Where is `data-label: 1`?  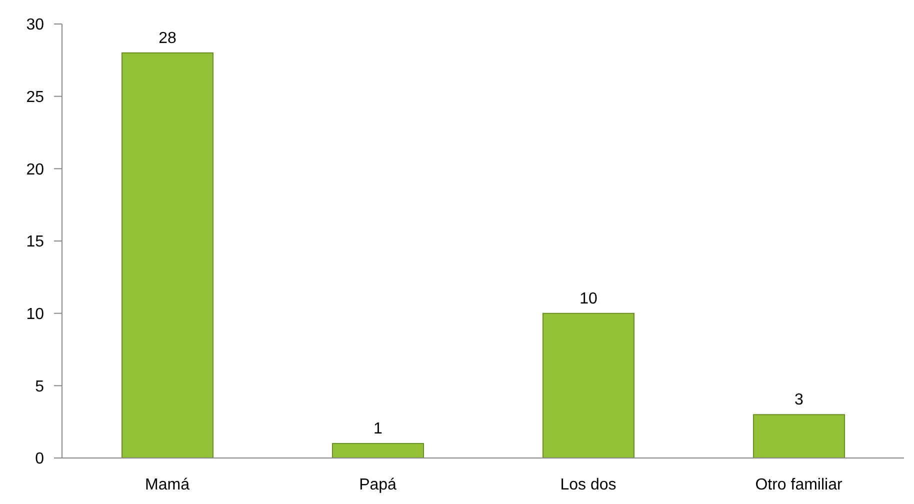 data-label: 1 is located at coordinates (378, 429).